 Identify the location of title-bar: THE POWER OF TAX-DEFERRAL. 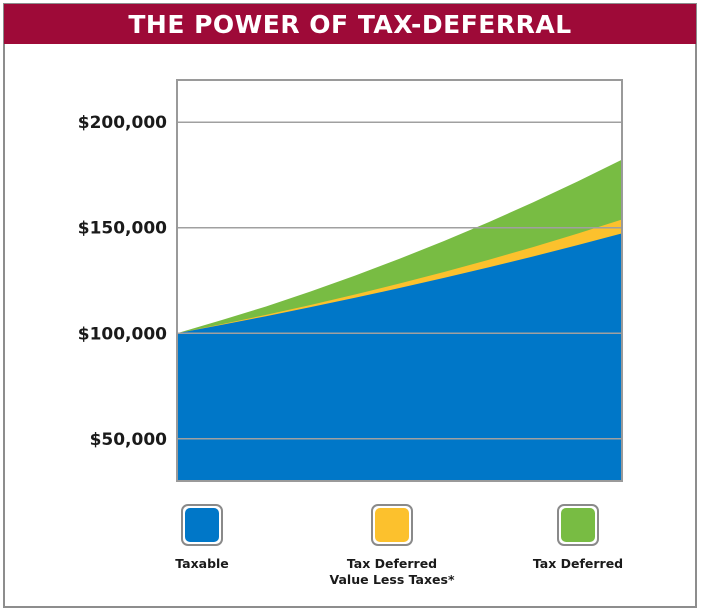
(350, 24).